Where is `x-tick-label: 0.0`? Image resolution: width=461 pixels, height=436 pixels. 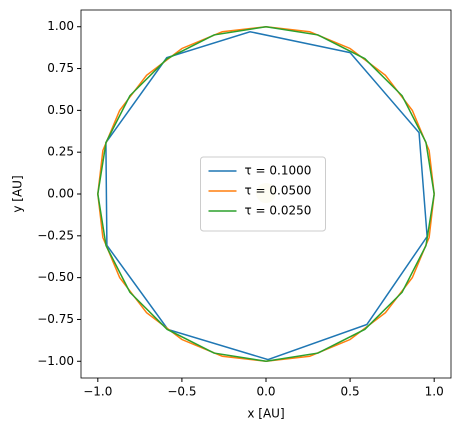
x-tick-label: 0.0 is located at coordinates (265, 392).